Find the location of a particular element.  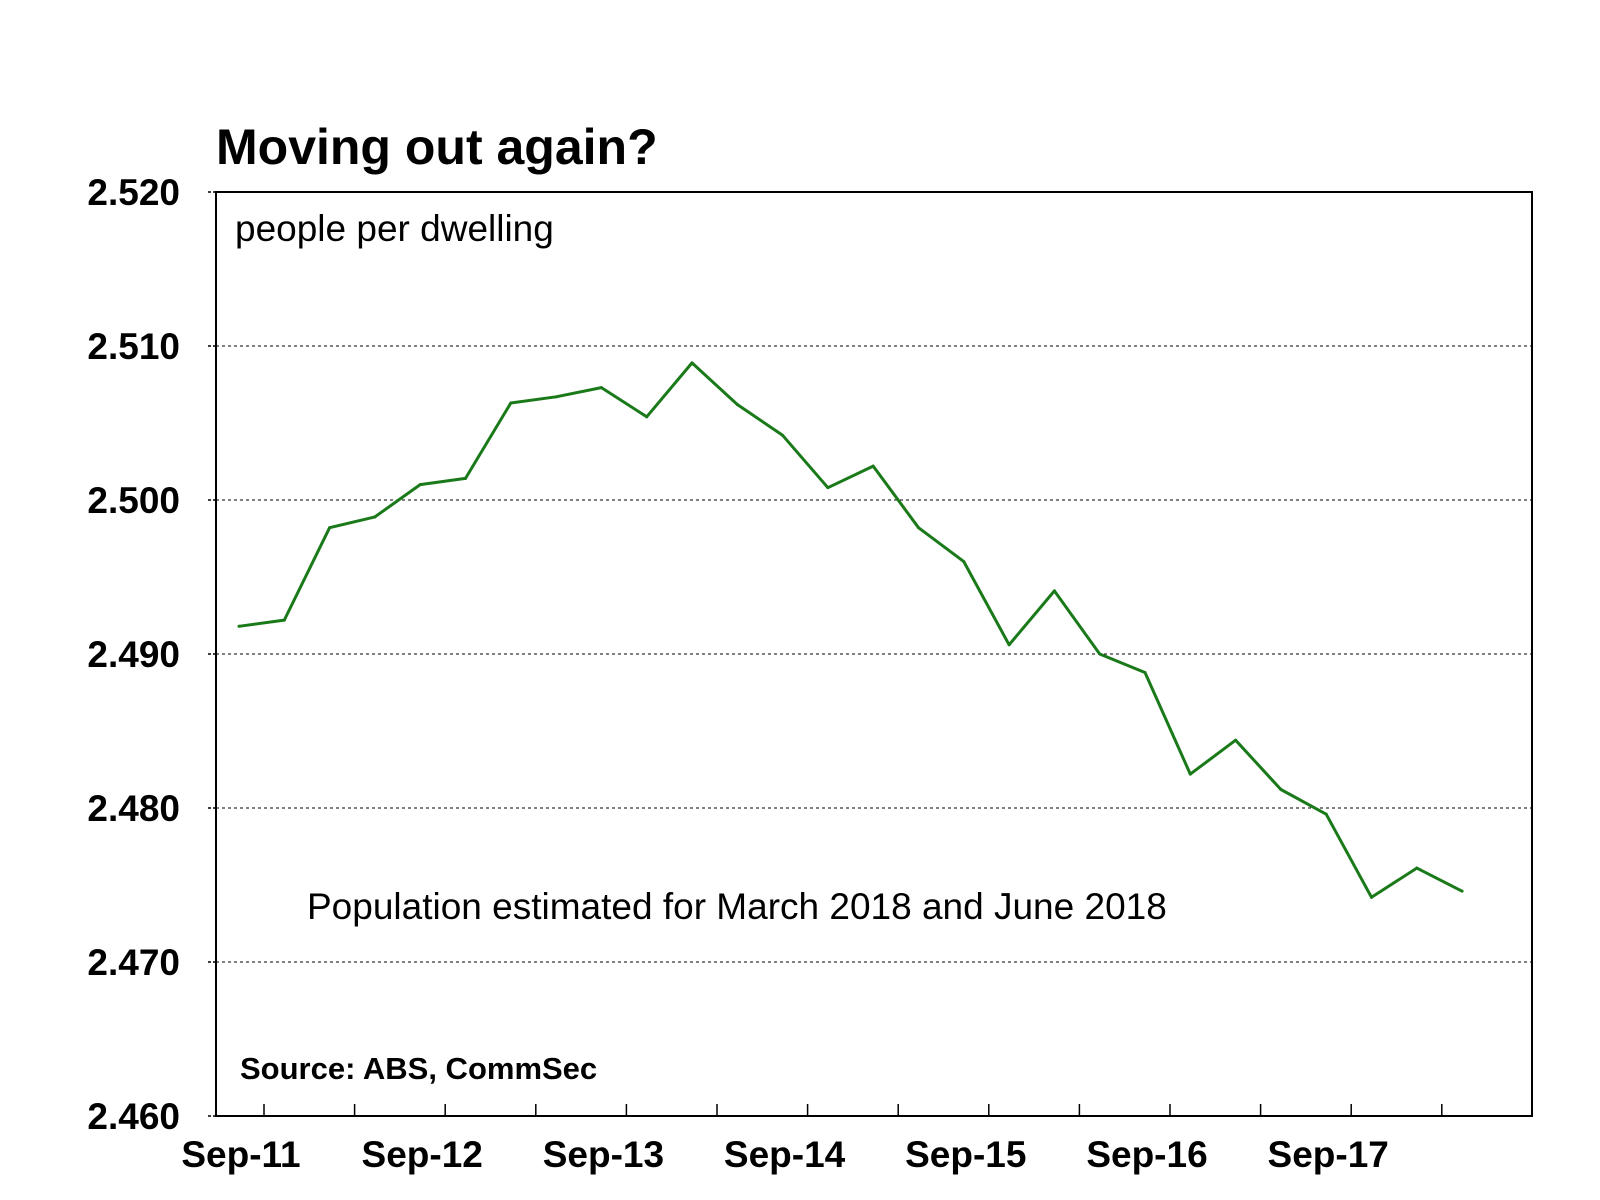

y-tick-label: 2.480 is located at coordinates (133, 808).